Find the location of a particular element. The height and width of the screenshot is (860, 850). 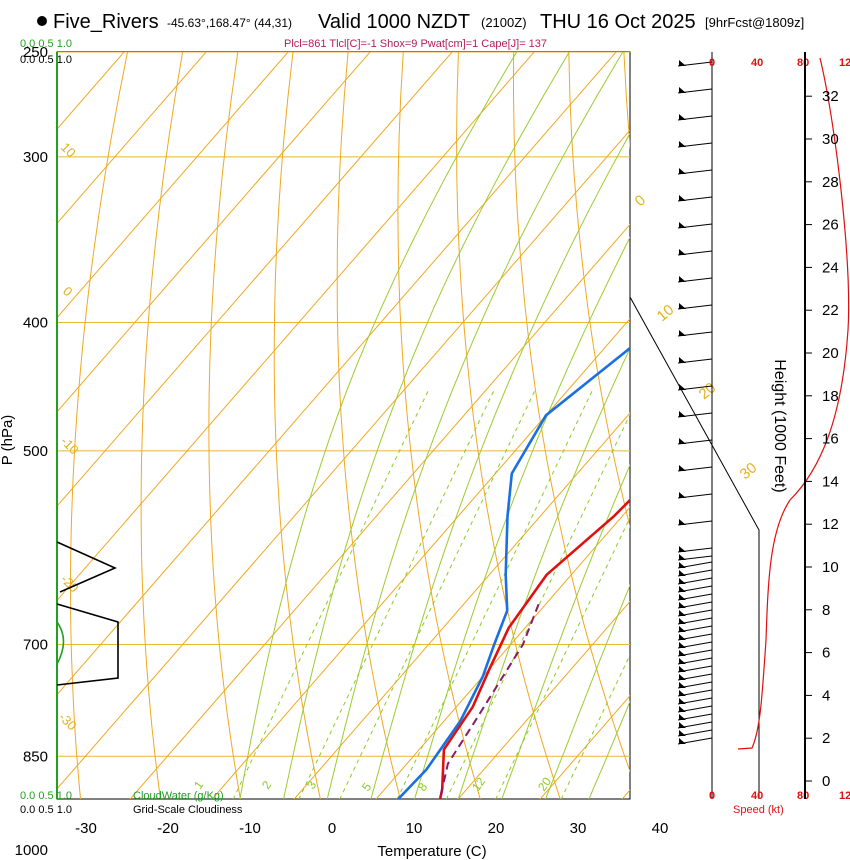

x-tick-label: 10 is located at coordinates (414, 828).